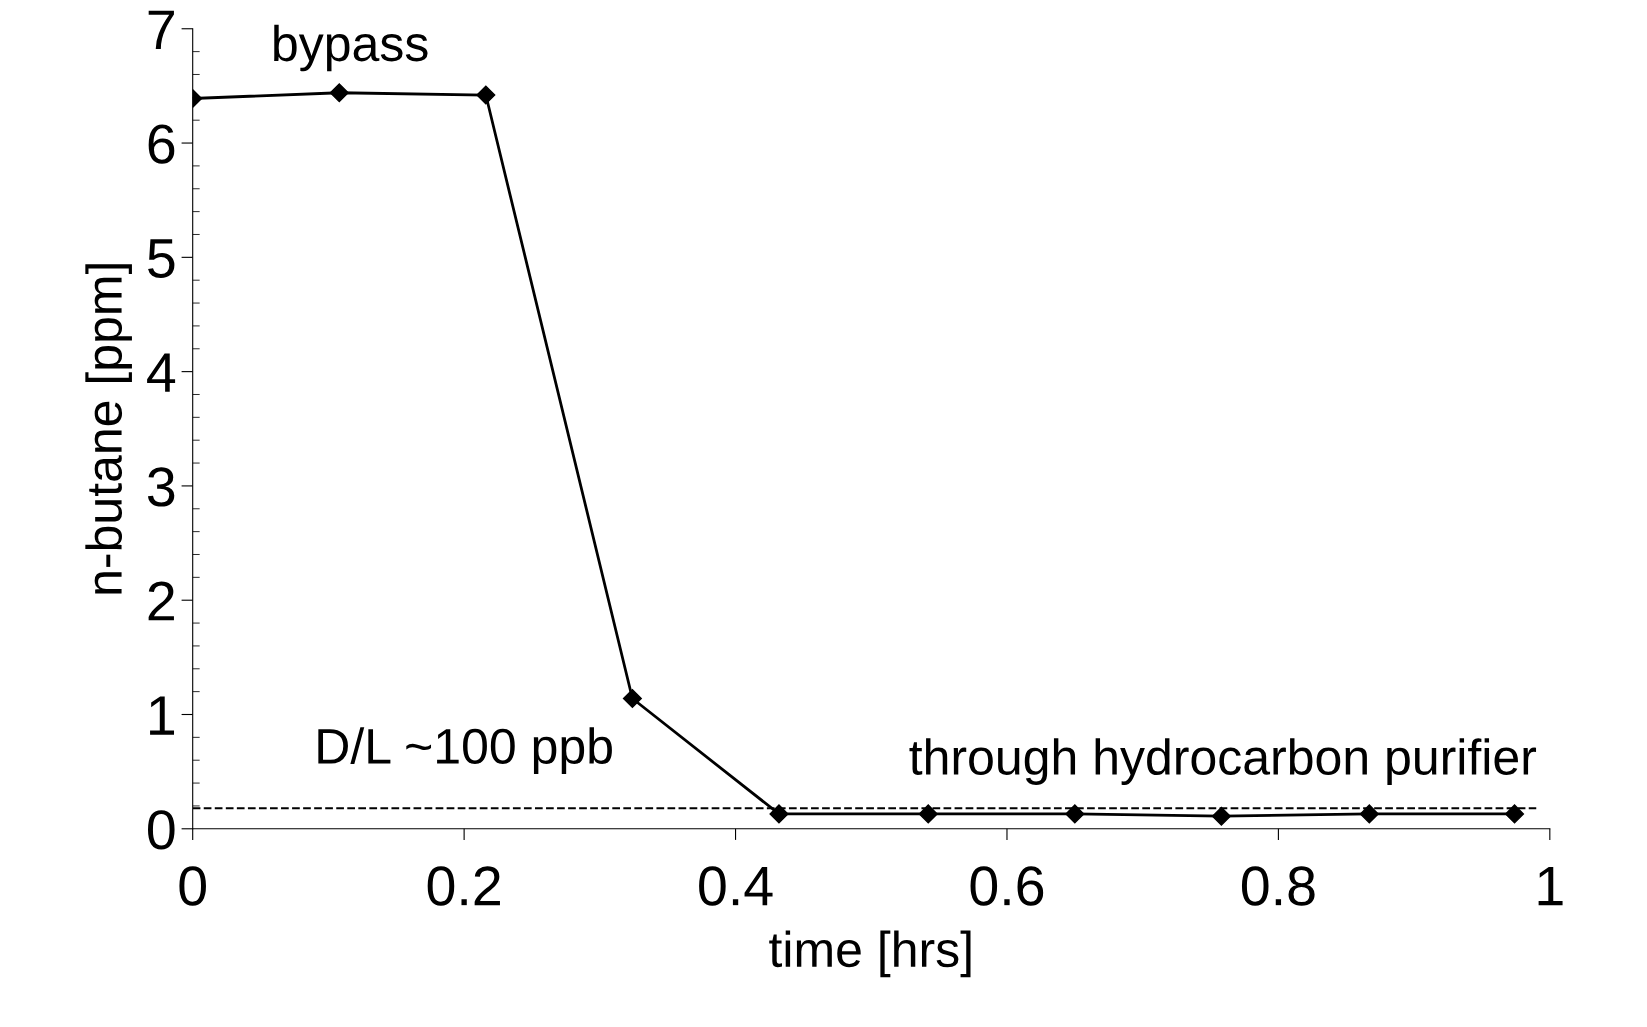 The height and width of the screenshot is (1027, 1647). Describe the element at coordinates (1278, 886) in the screenshot. I see `x-tick-label: 0.8` at that location.